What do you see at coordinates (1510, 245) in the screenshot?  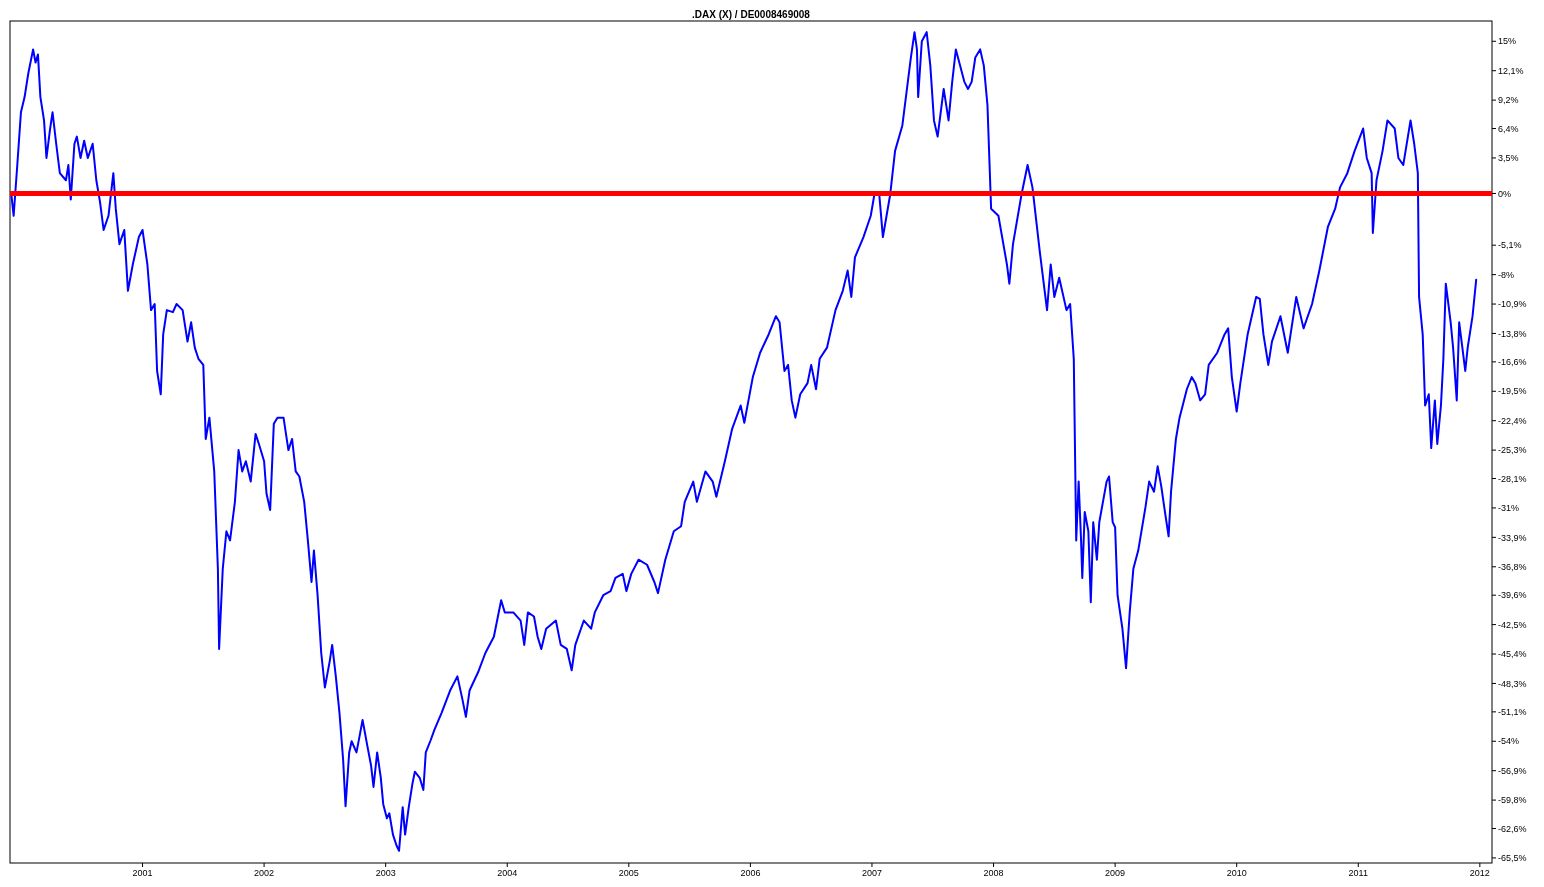 I see `y-tick-label: -5,1%` at bounding box center [1510, 245].